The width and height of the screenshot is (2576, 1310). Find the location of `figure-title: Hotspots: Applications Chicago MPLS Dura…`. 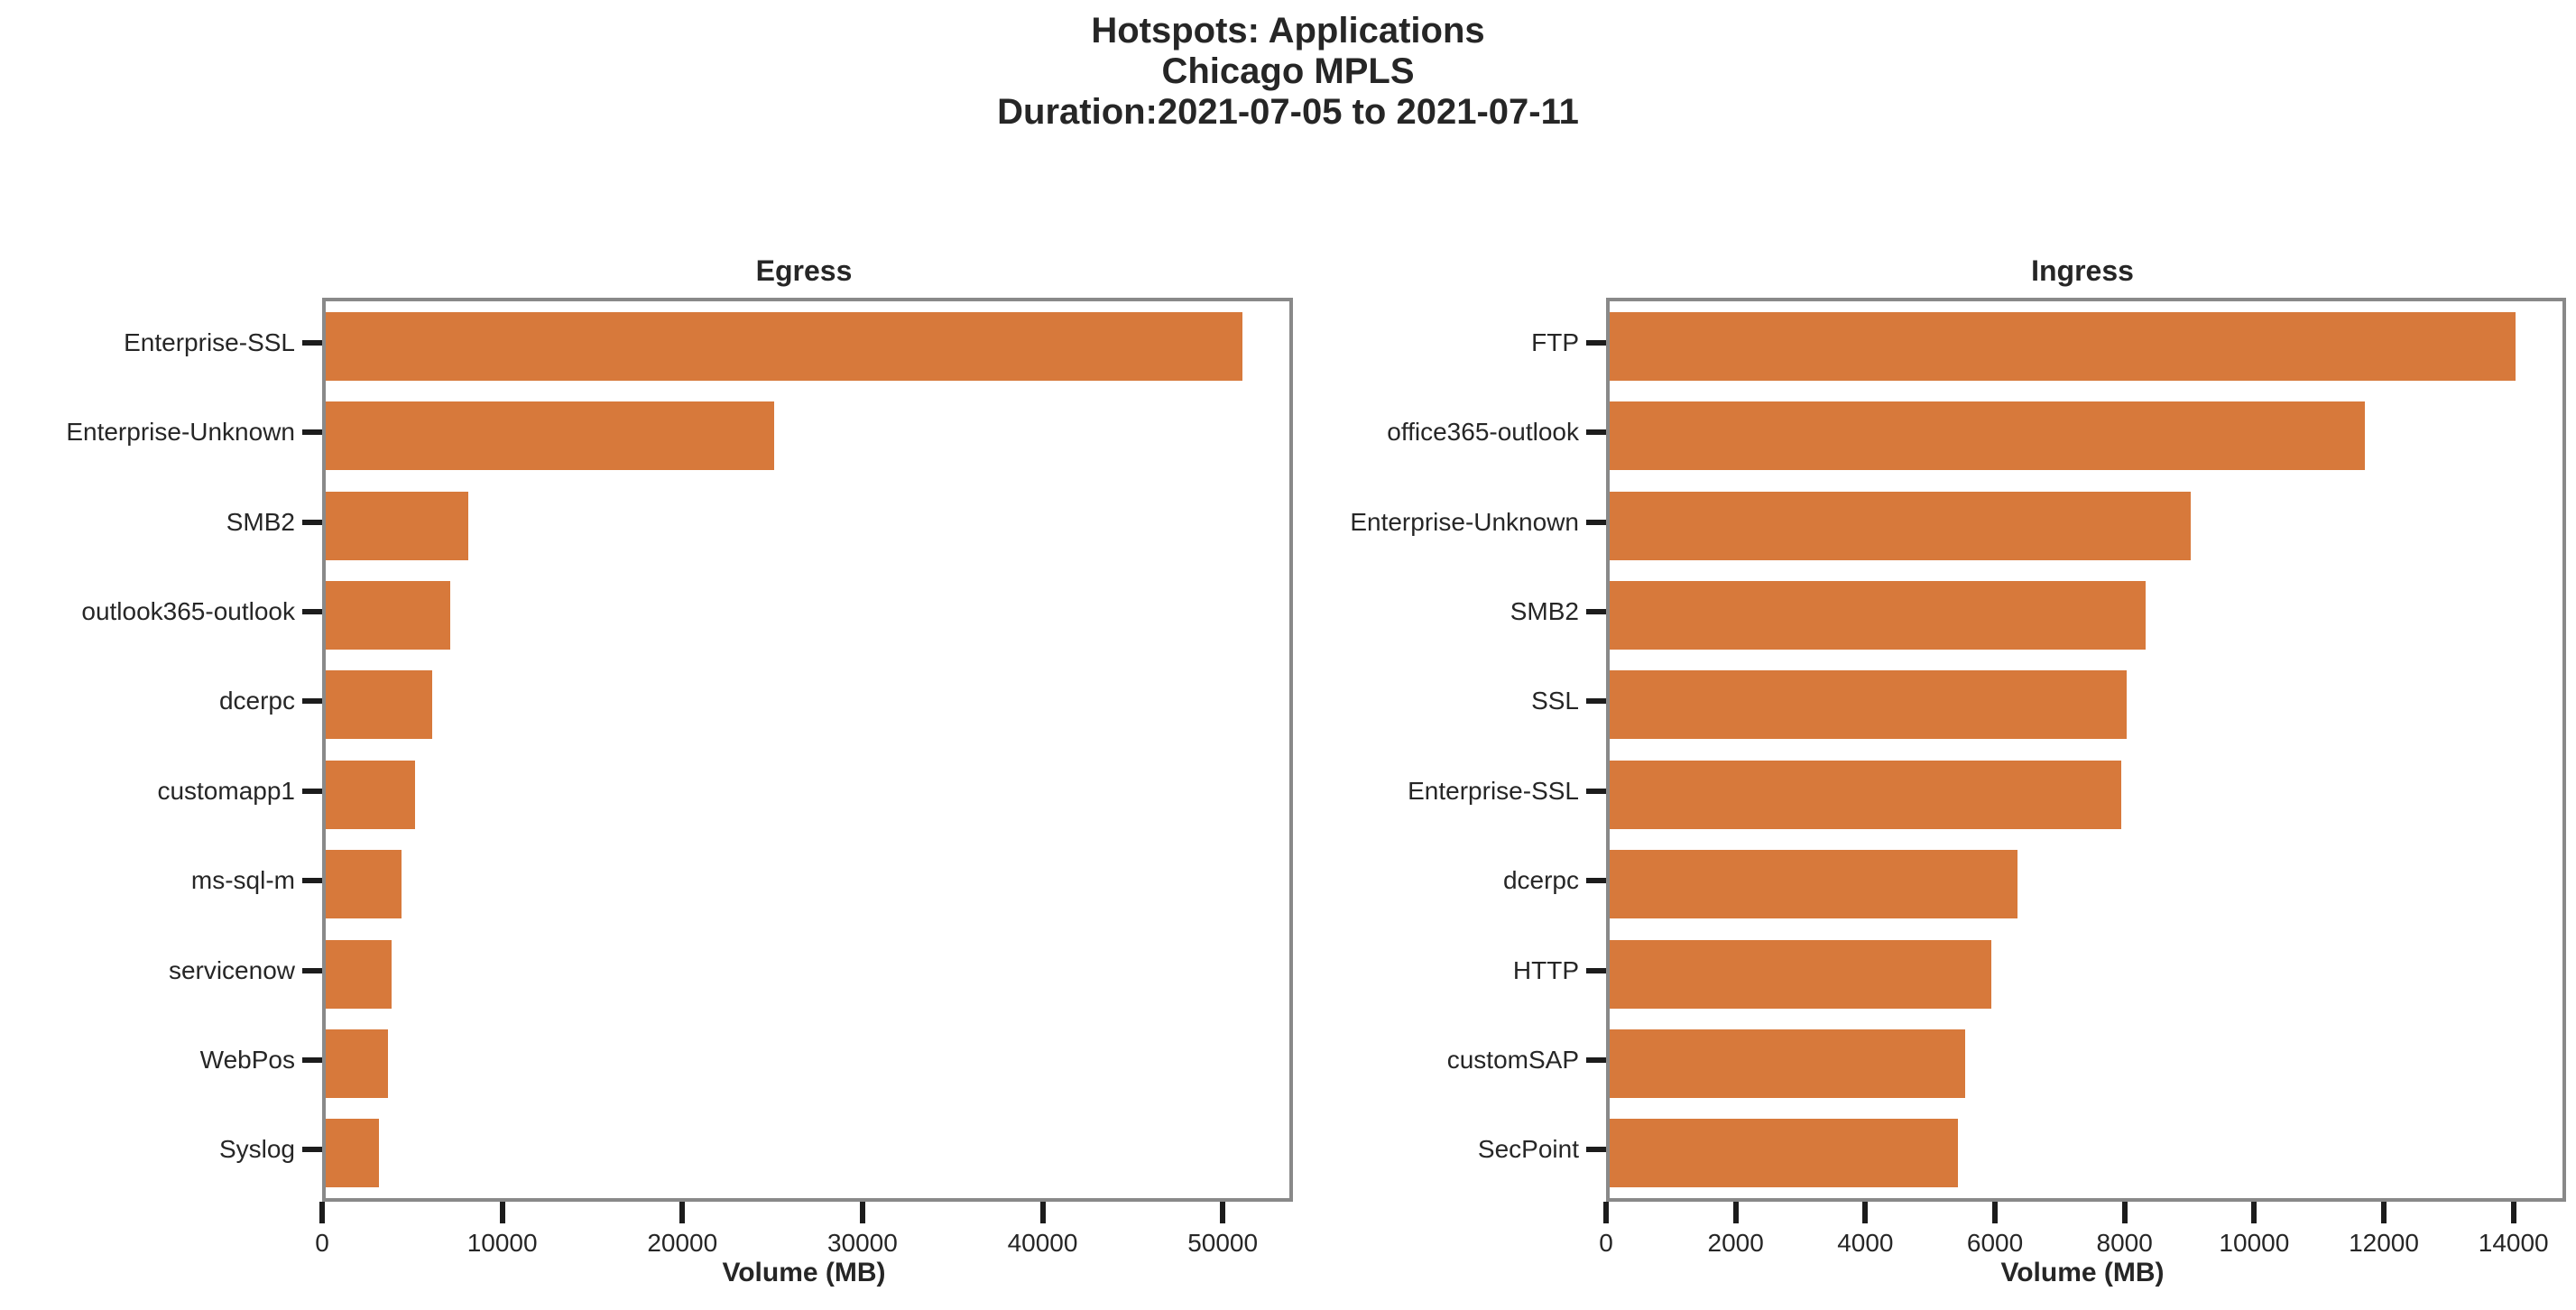

figure-title: Hotspots: Applications Chicago MPLS Dura… is located at coordinates (1288, 72).